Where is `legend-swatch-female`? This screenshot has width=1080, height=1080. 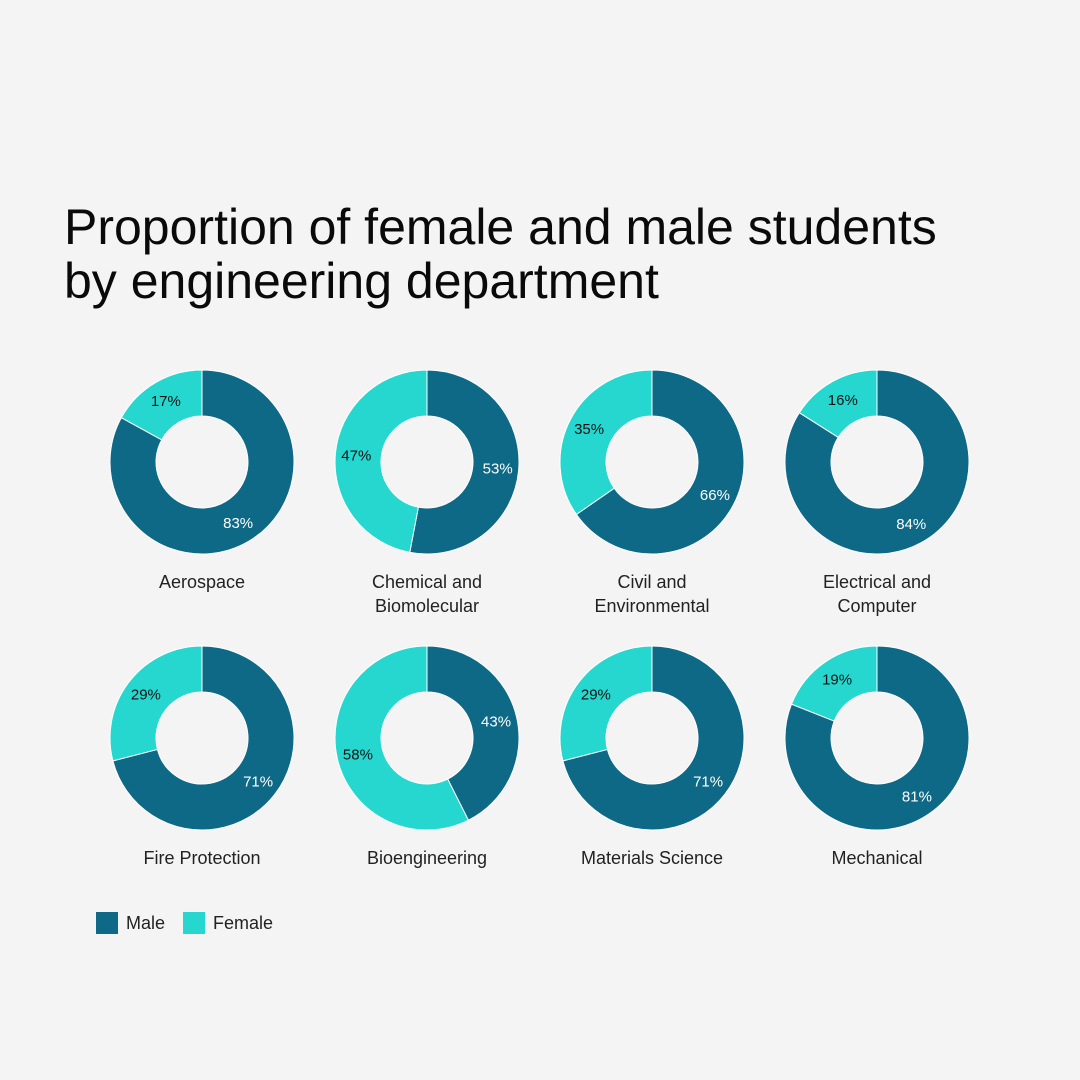 legend-swatch-female is located at coordinates (194, 923).